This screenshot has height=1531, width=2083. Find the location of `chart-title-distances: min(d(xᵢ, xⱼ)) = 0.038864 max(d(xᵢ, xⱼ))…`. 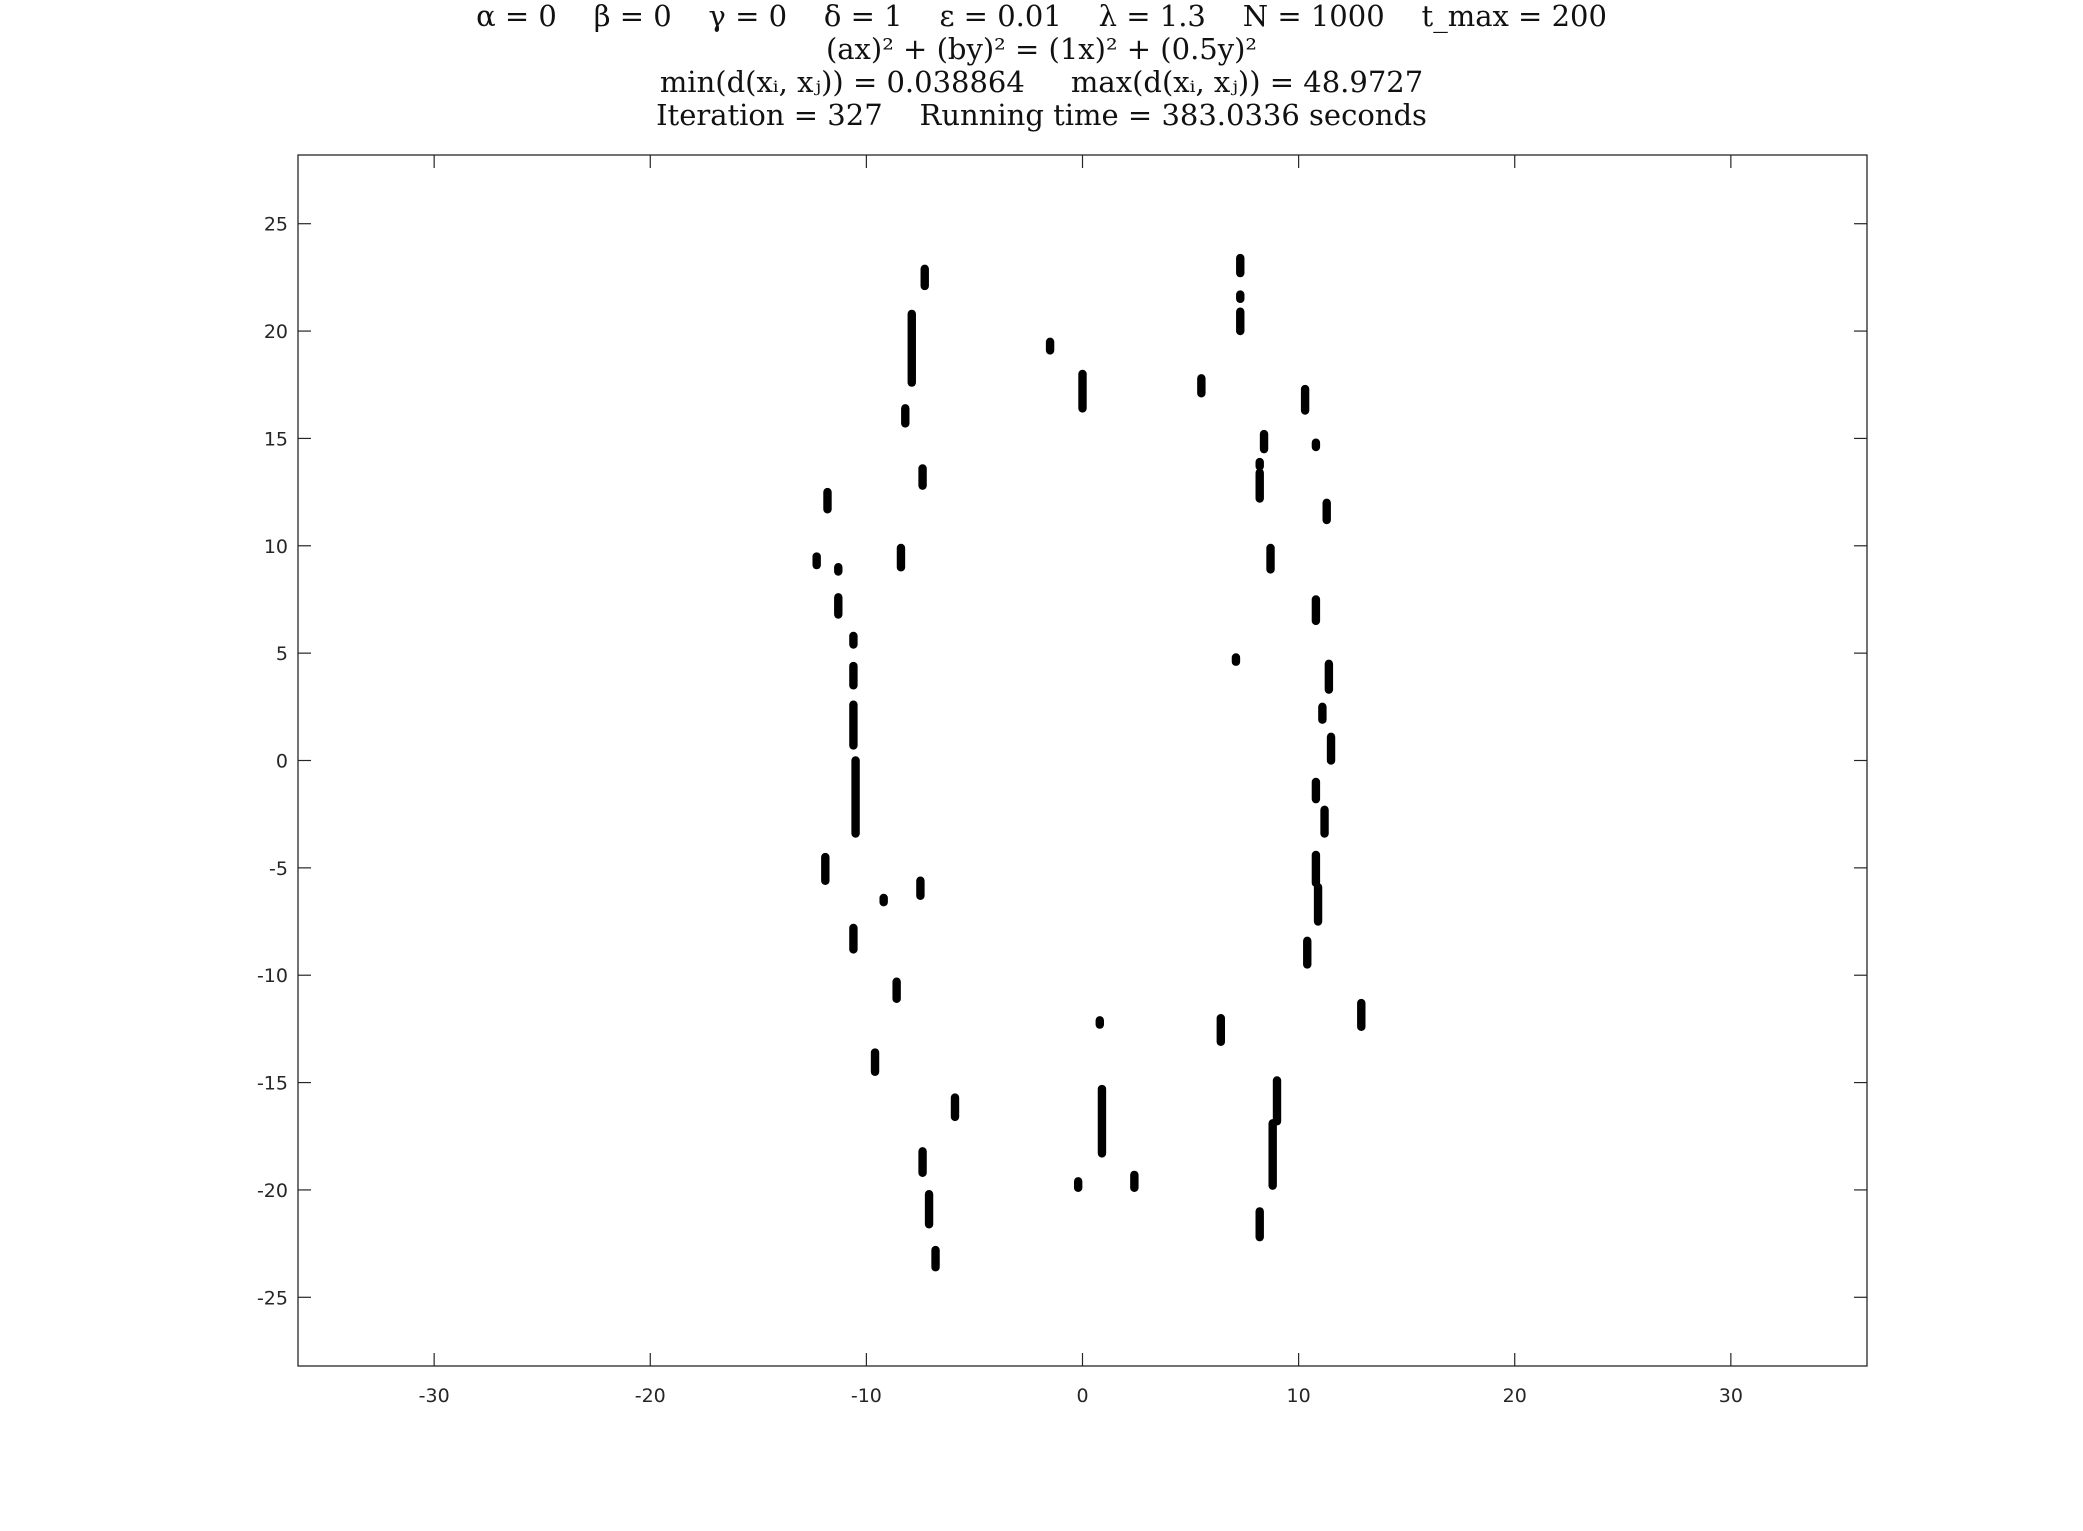

chart-title-distances: min(d(xᵢ, xⱼ)) = 0.038864 max(d(xᵢ, xⱼ))… is located at coordinates (1041, 82).